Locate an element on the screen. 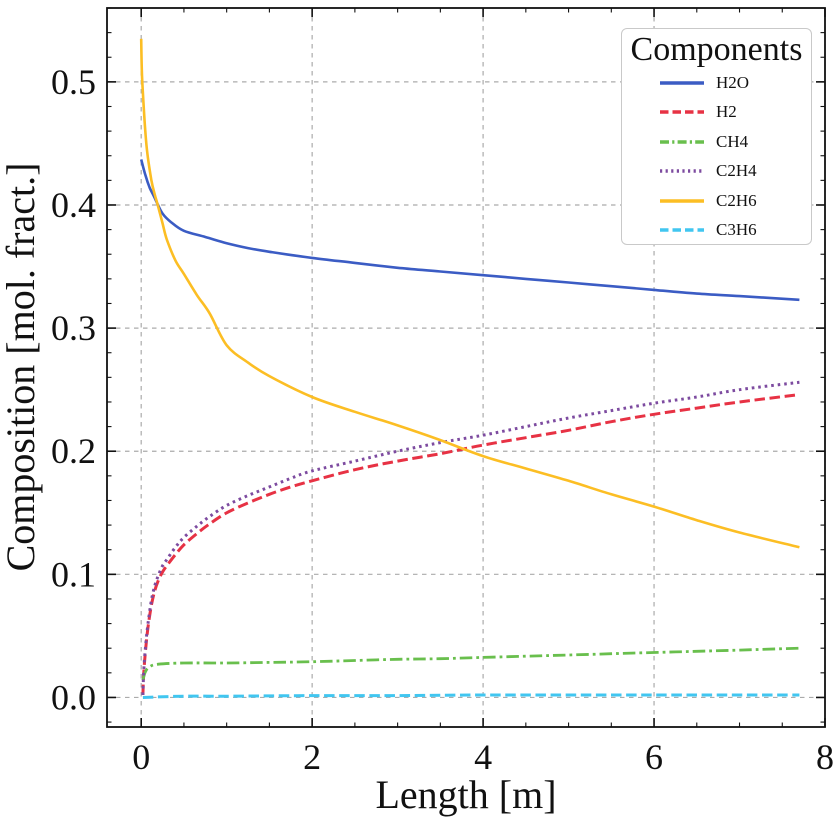 Image resolution: width=838 pixels, height=825 pixels. legend-item-label: H2 is located at coordinates (726, 112).